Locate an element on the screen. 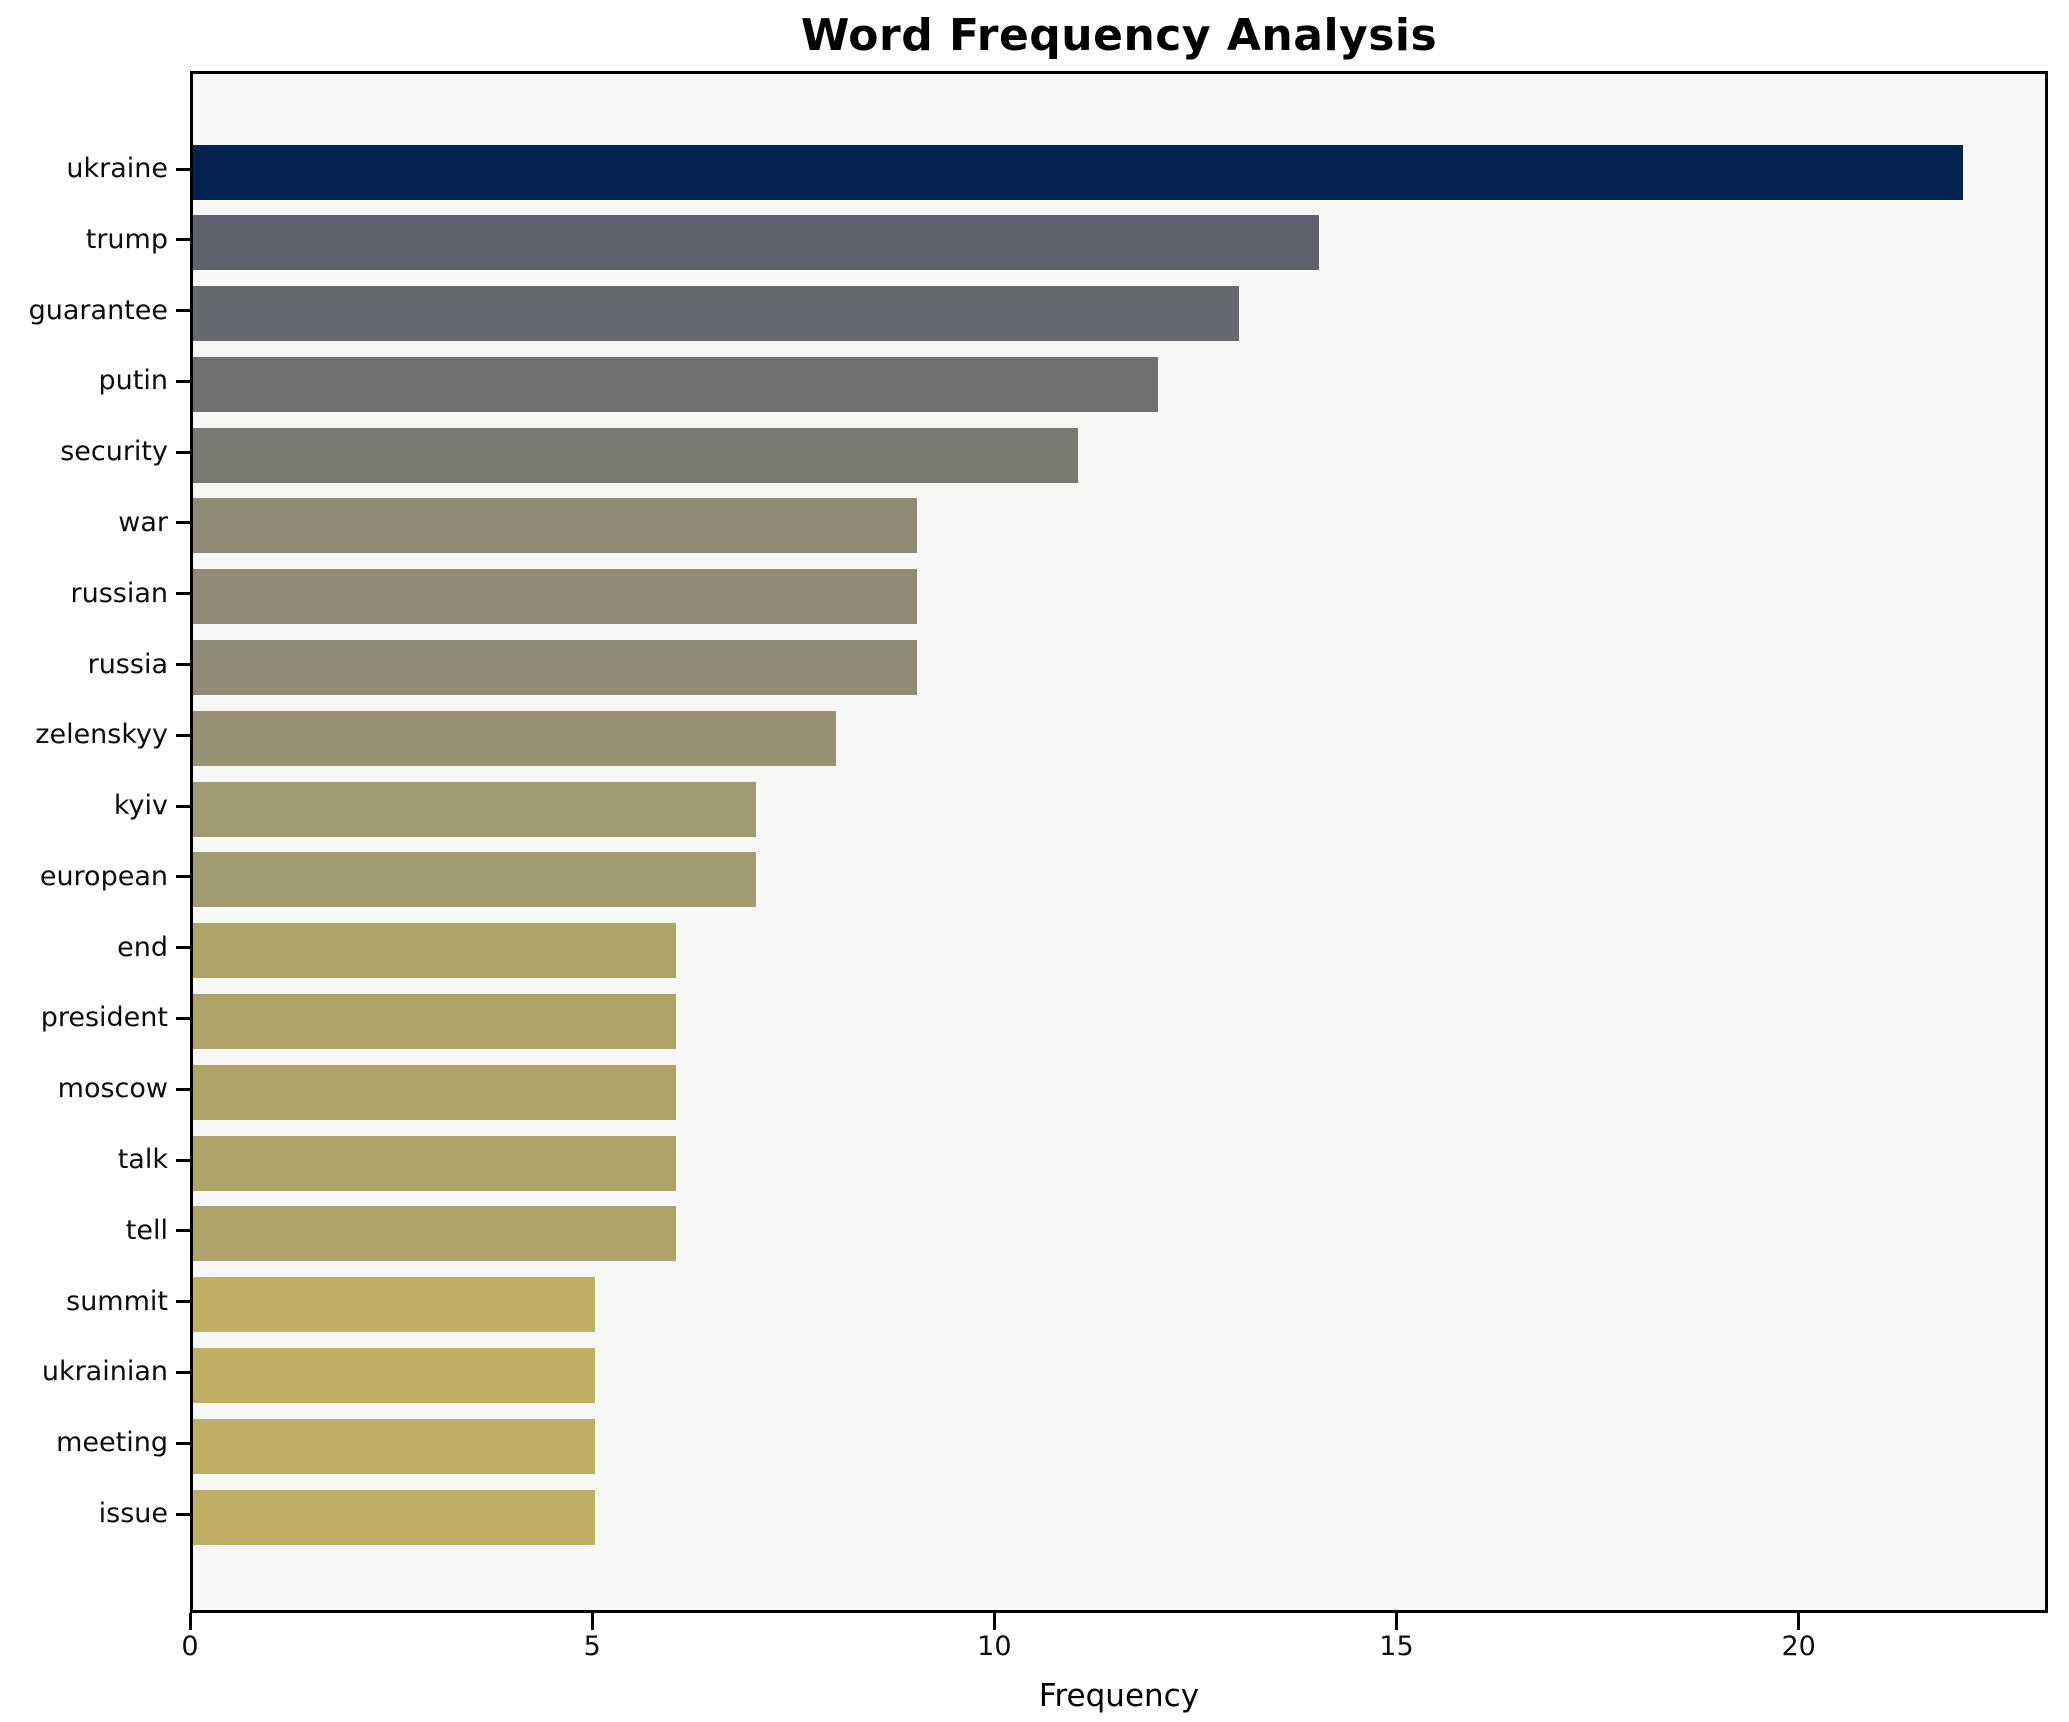  bar-tell is located at coordinates (434, 1234).